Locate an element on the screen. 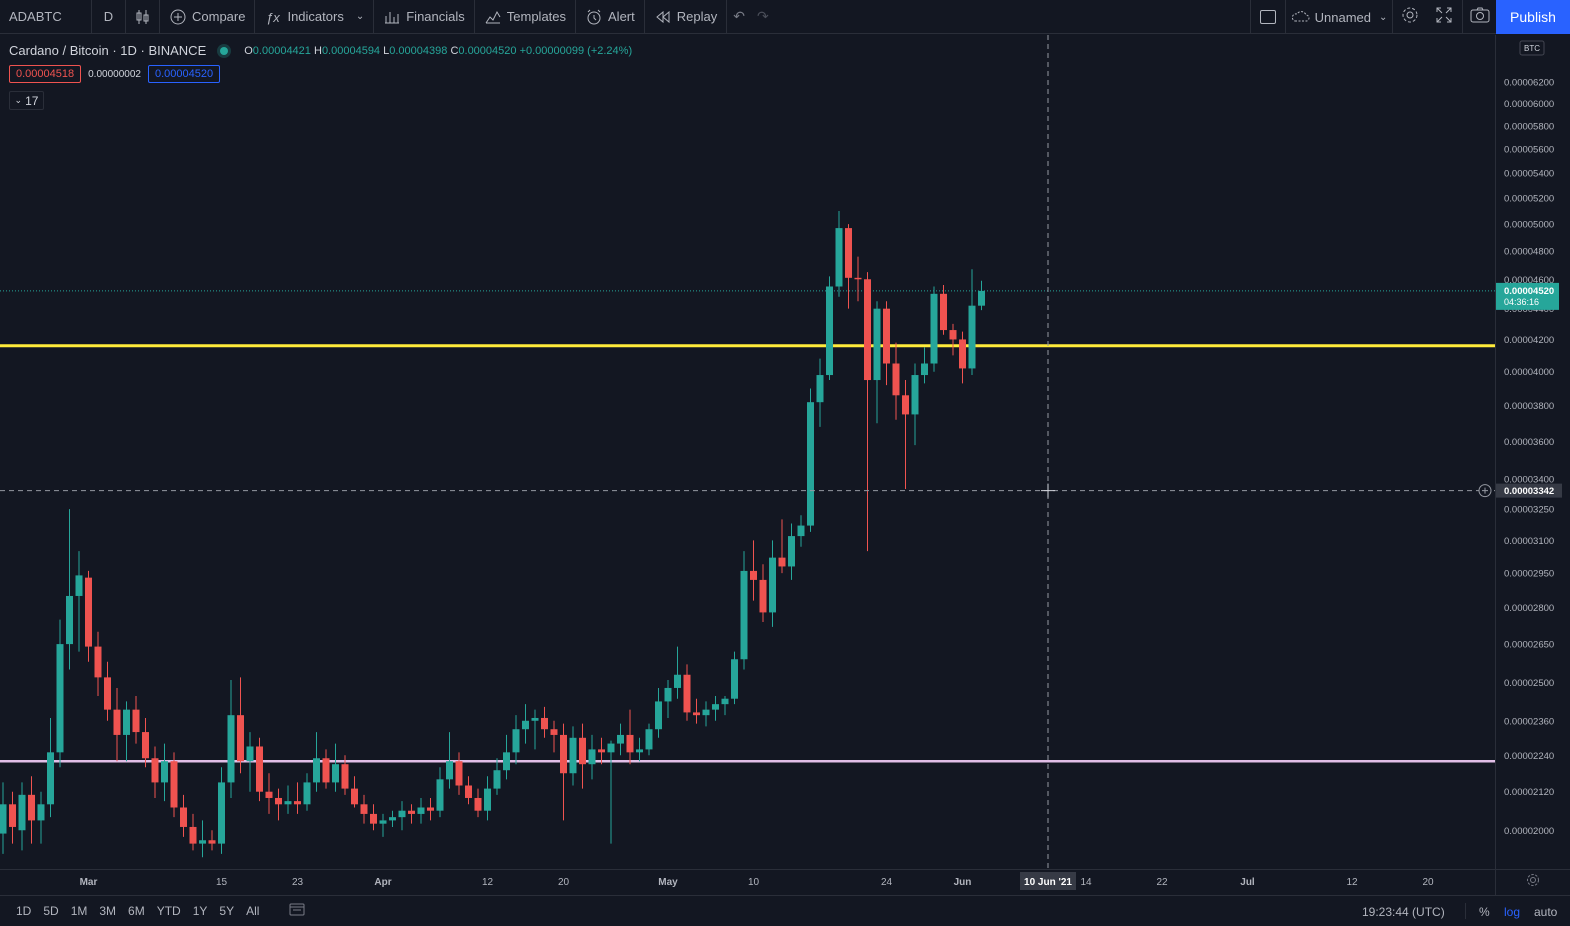  scale-settings-button is located at coordinates (1532, 882).